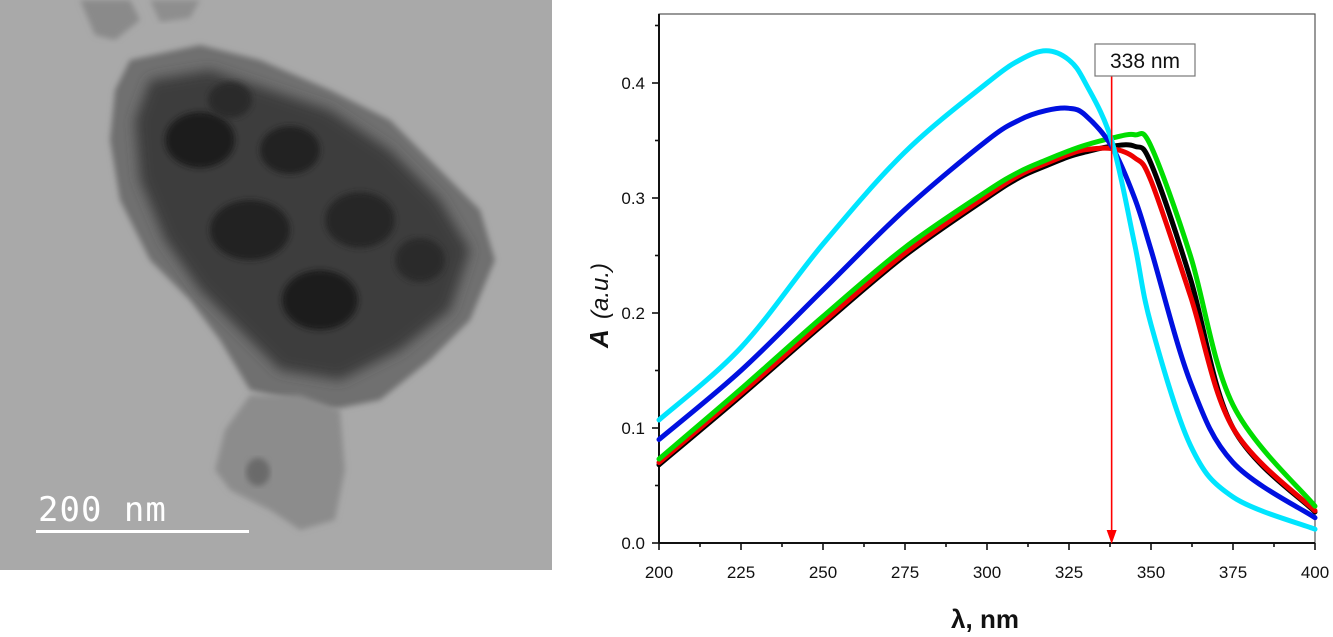 Image resolution: width=1333 pixels, height=637 pixels. I want to click on y-axis-label: A (a.u.), so click(599, 306).